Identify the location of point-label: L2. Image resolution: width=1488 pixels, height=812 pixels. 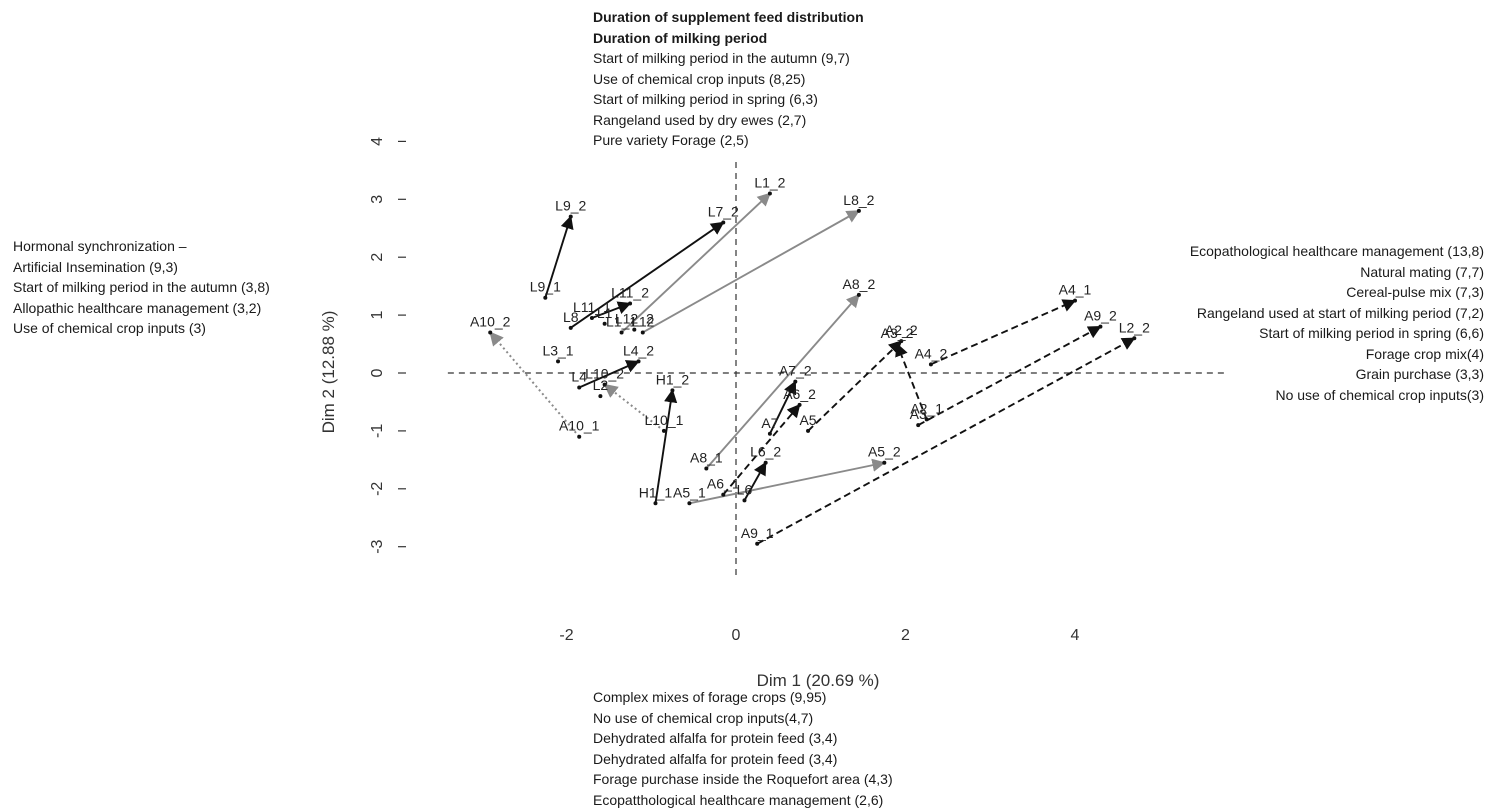
(601, 385).